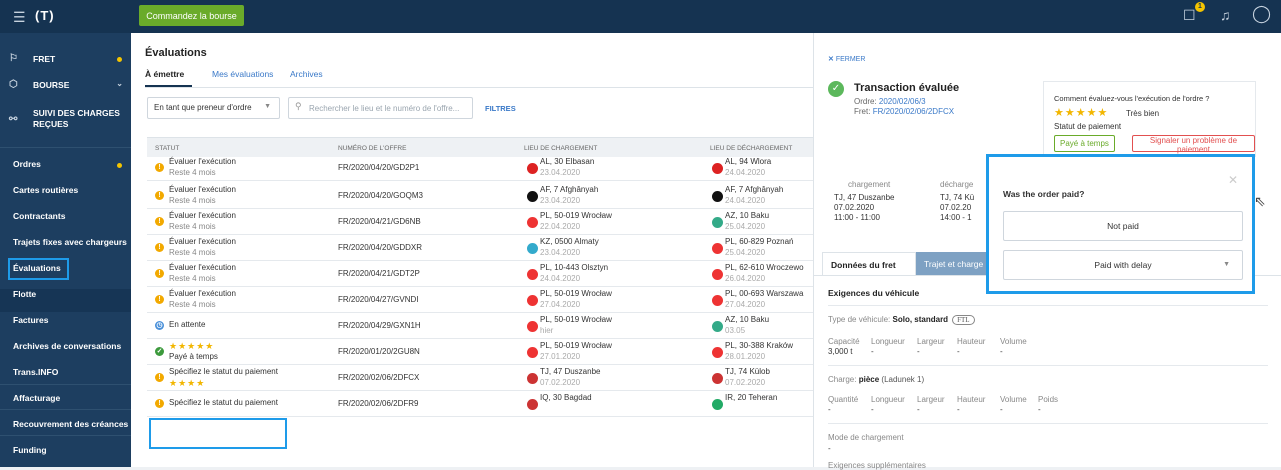  Describe the element at coordinates (159, 325) in the screenshot. I see `status-wait-icon: ◷` at that location.